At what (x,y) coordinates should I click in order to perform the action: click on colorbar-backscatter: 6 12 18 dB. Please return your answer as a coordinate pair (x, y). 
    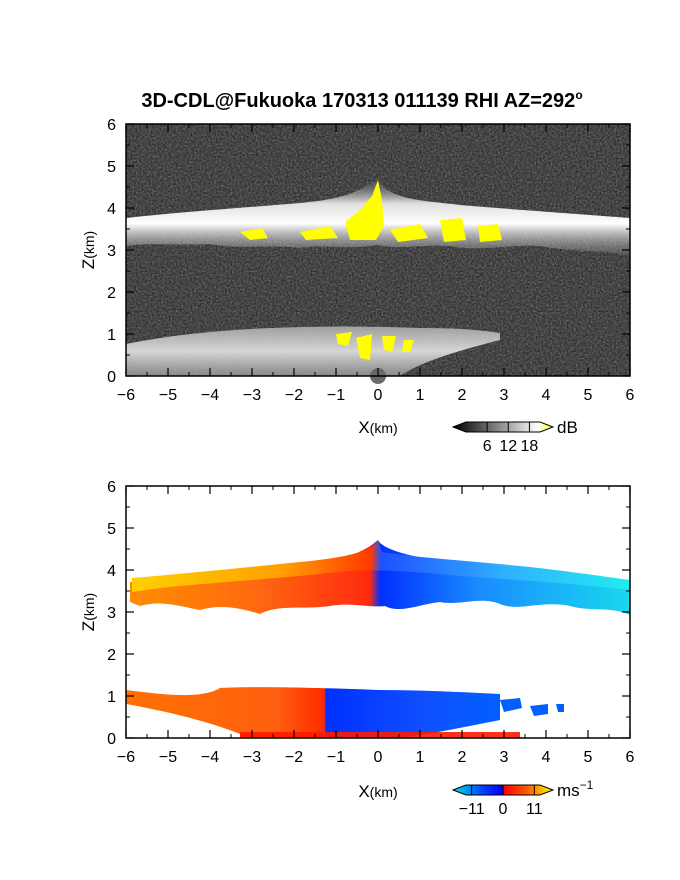
    Looking at the image, I should click on (514, 436).